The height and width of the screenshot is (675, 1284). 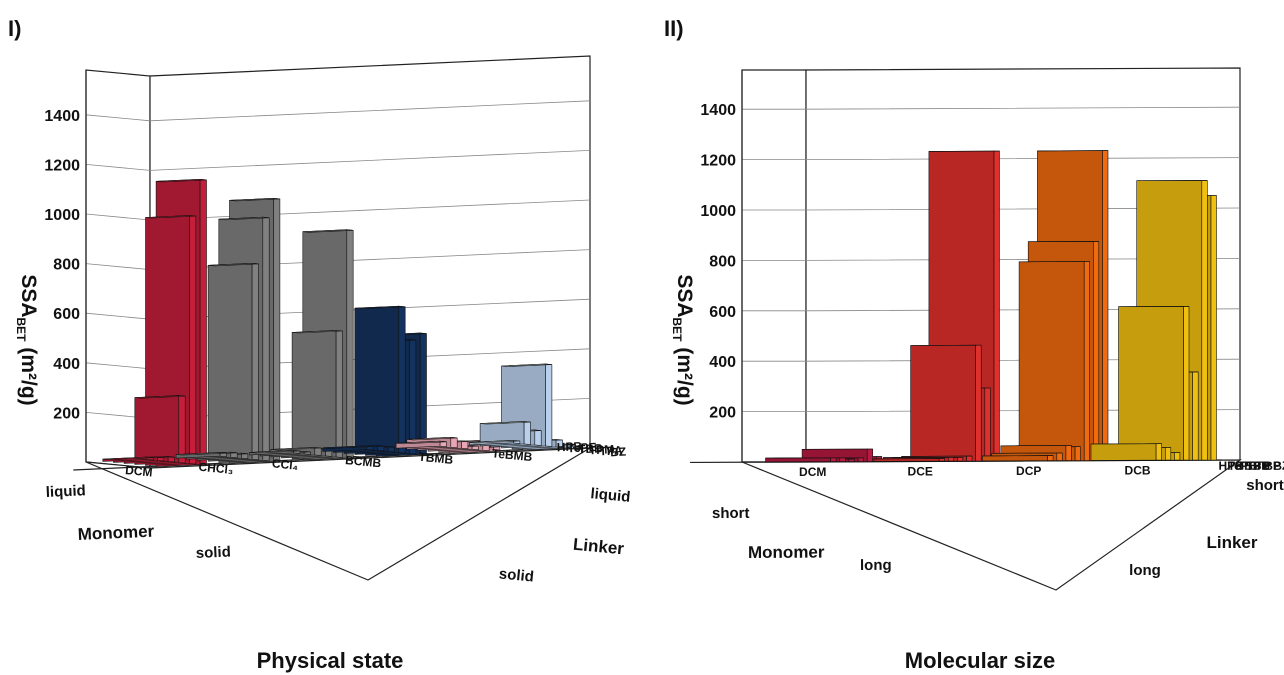 What do you see at coordinates (674, 28) in the screenshot?
I see `panel-label: II)` at bounding box center [674, 28].